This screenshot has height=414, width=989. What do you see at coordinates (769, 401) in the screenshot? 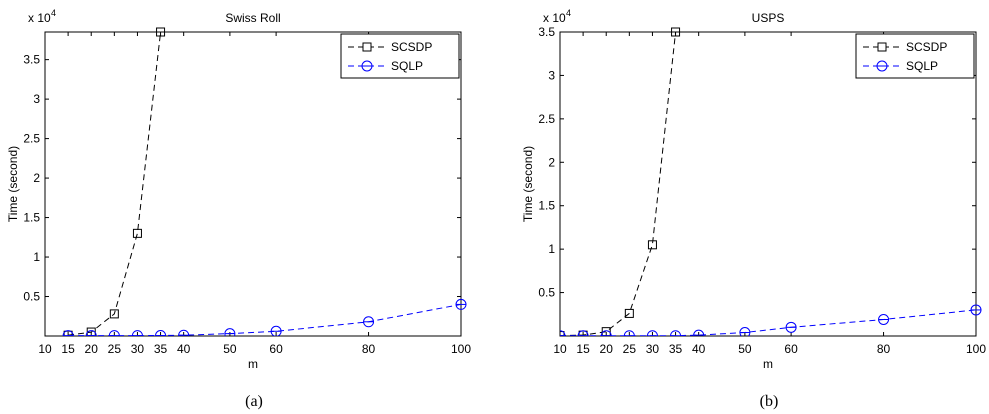
I see `figure-caption: (b)` at bounding box center [769, 401].